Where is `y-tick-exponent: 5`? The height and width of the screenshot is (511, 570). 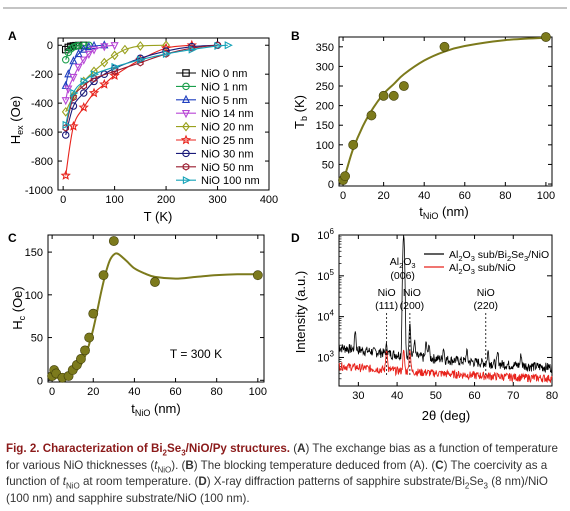
y-tick-exponent: 5 is located at coordinates (332, 272).